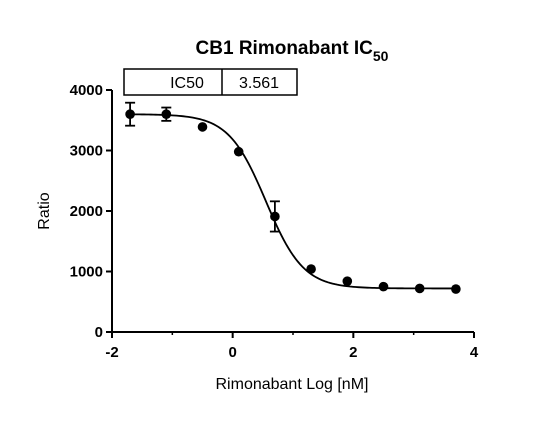 The height and width of the screenshot is (431, 550). What do you see at coordinates (86, 90) in the screenshot?
I see `y-tick-label: 4000` at bounding box center [86, 90].